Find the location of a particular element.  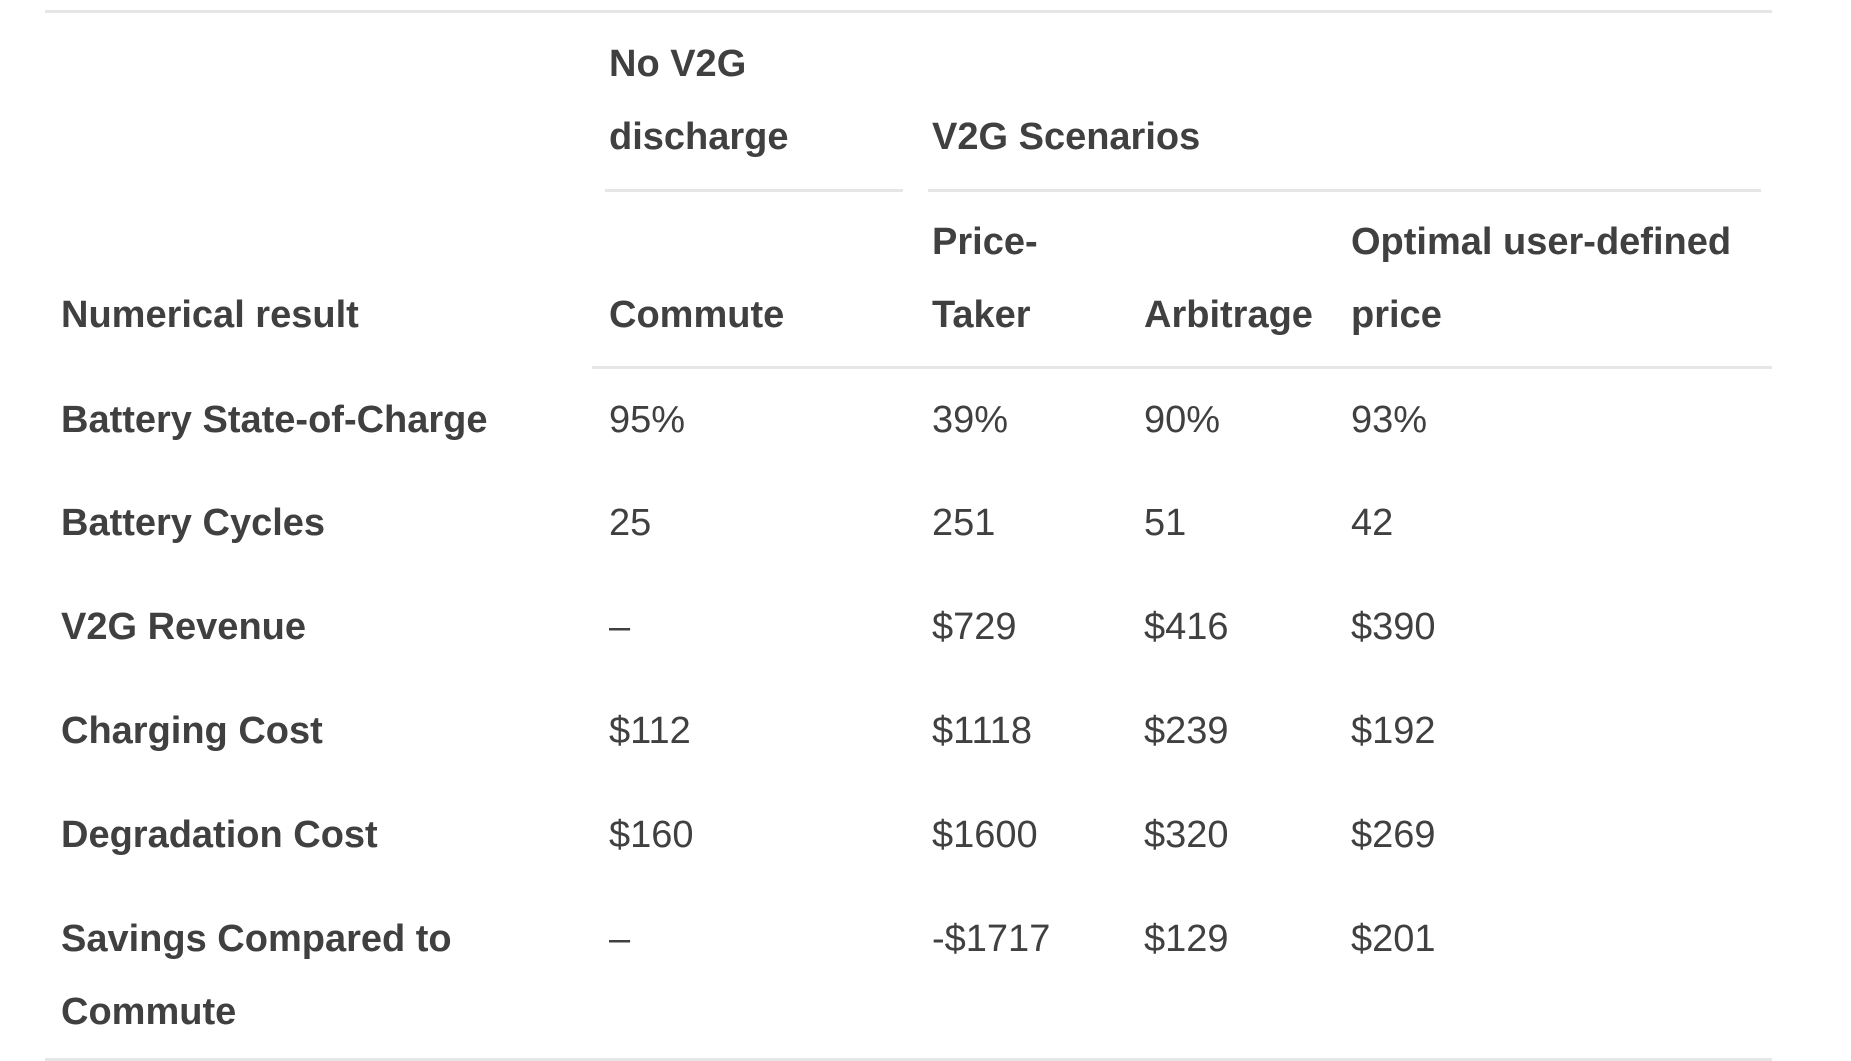

cell-arbitrage: $239 is located at coordinates (1186, 731).